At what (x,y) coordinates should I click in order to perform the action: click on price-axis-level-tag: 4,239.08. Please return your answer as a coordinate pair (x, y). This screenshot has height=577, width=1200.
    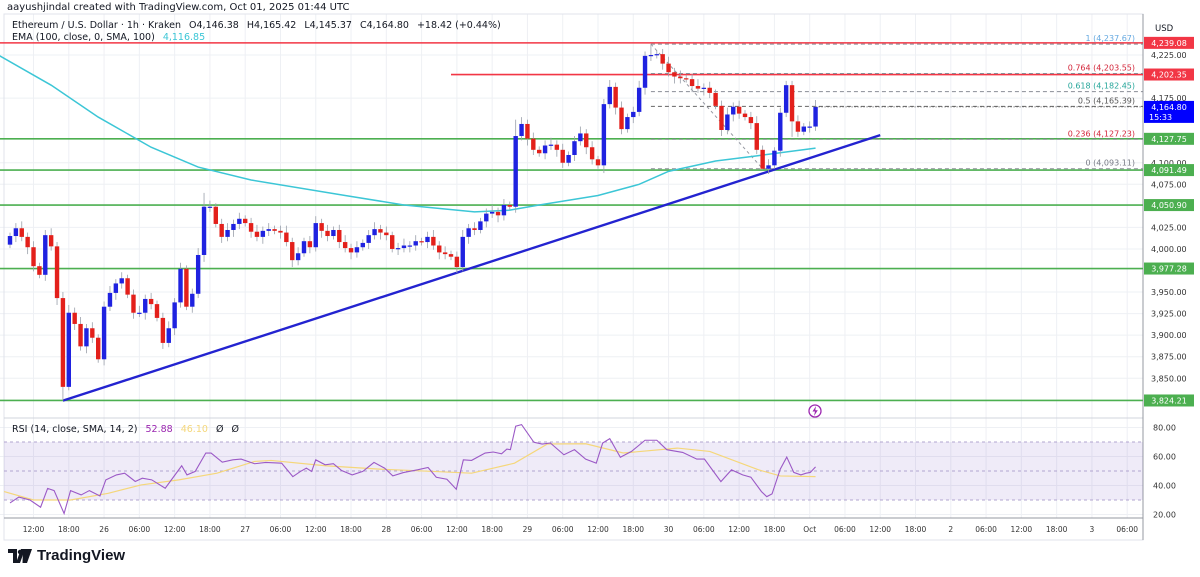
    Looking at the image, I should click on (1169, 42).